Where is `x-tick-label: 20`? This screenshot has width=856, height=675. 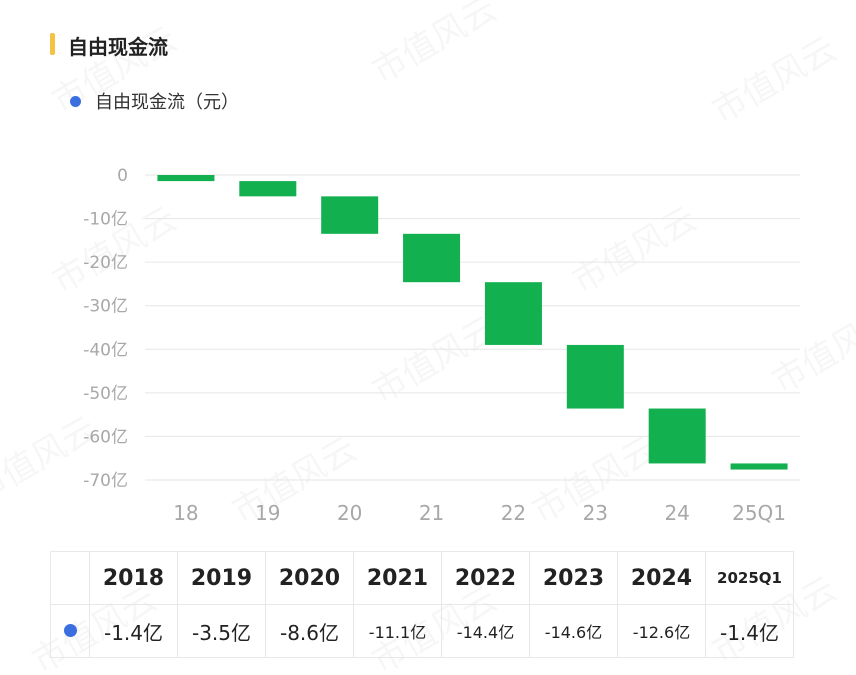 x-tick-label: 20 is located at coordinates (349, 513).